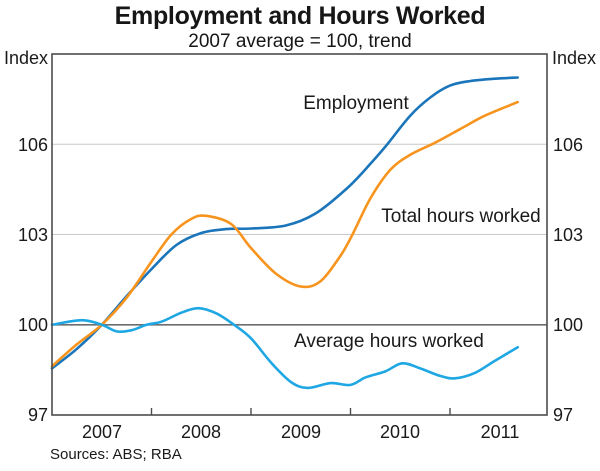 The height and width of the screenshot is (471, 600). What do you see at coordinates (301, 432) in the screenshot?
I see `x-tick-label-2009: 2009` at bounding box center [301, 432].